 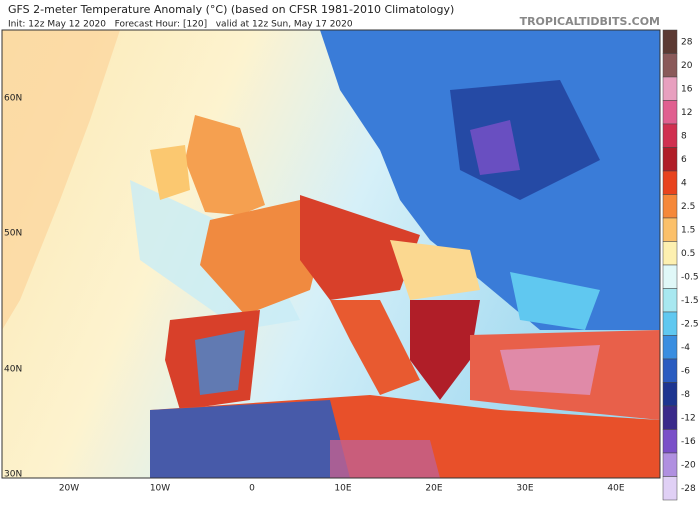 I want to click on lat-label: 50N, so click(x=13, y=234).